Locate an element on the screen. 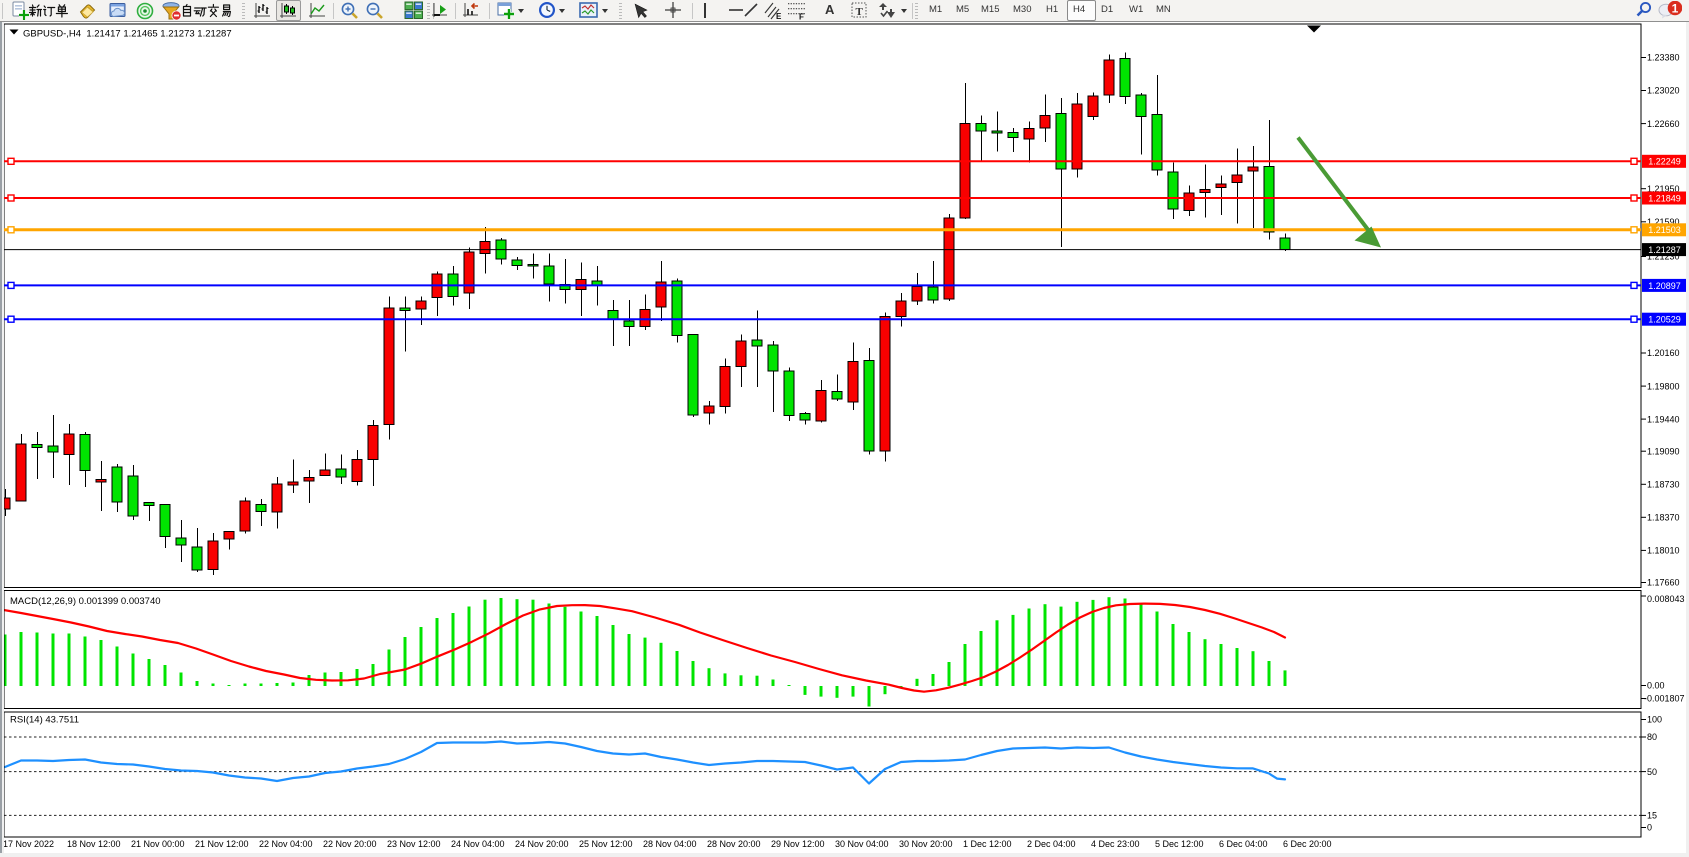  svg-text: 1.19090 is located at coordinates (1663, 451).